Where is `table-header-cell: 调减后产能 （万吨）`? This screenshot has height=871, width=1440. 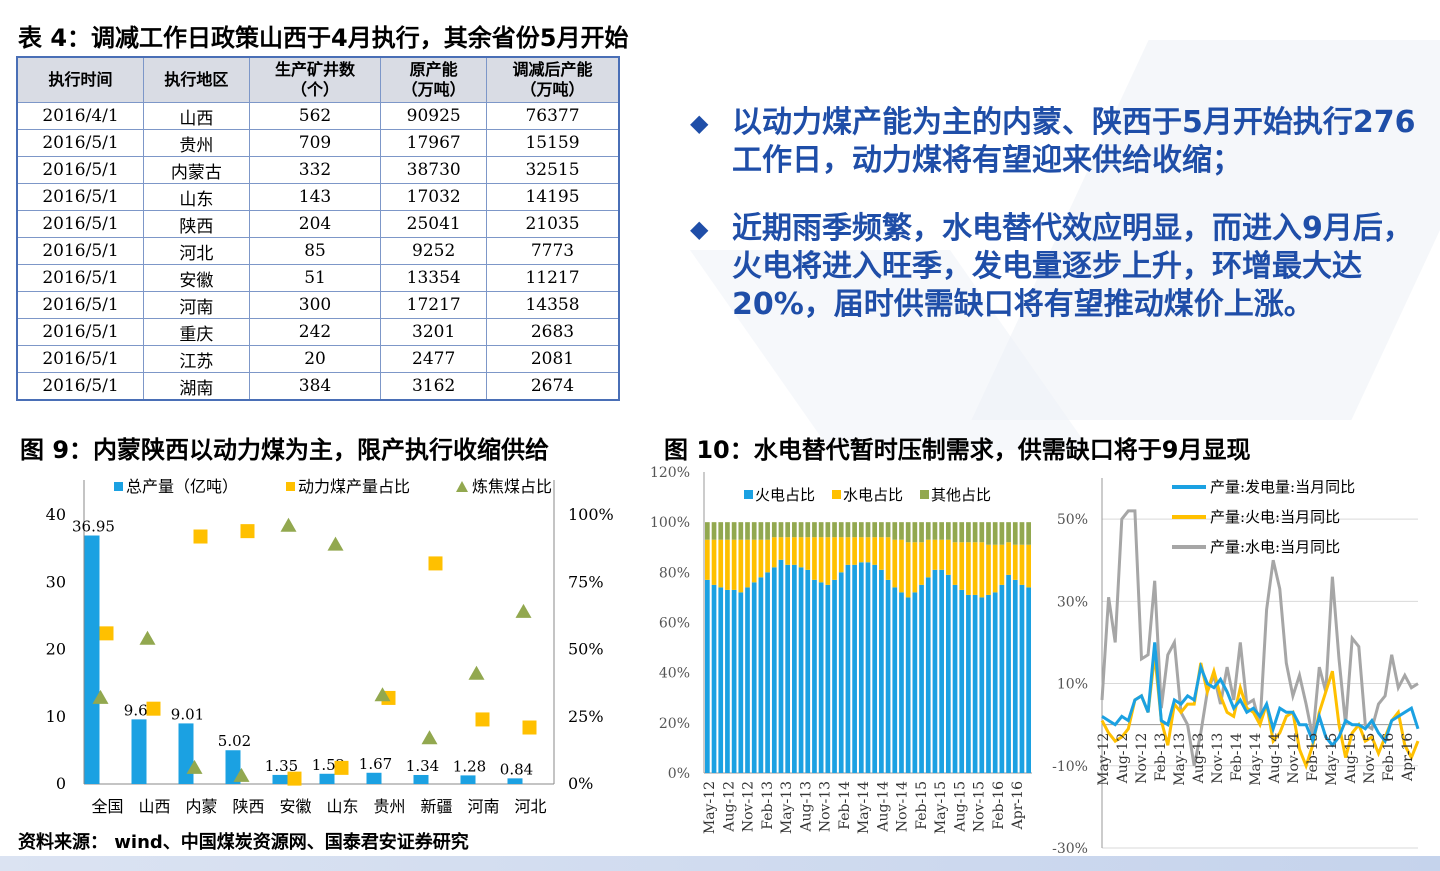 table-header-cell: 调减后产能 （万吨） is located at coordinates (553, 79).